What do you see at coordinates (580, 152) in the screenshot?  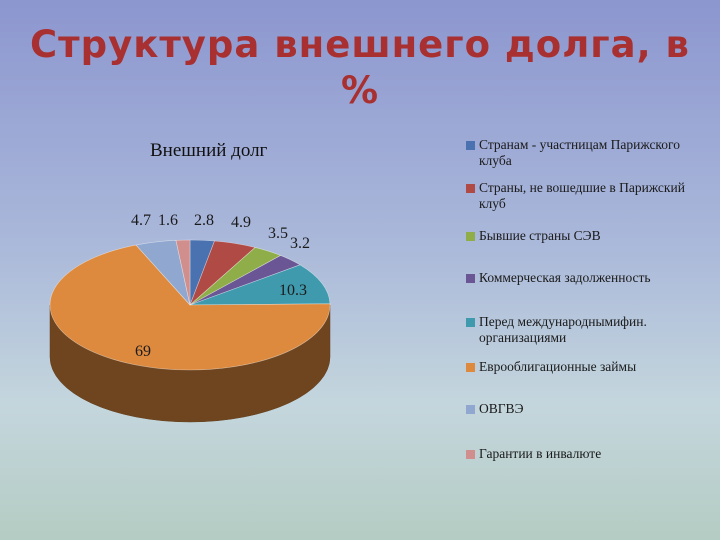 I see `legend-label-0: Странам - участницам Парижского клуба` at bounding box center [580, 152].